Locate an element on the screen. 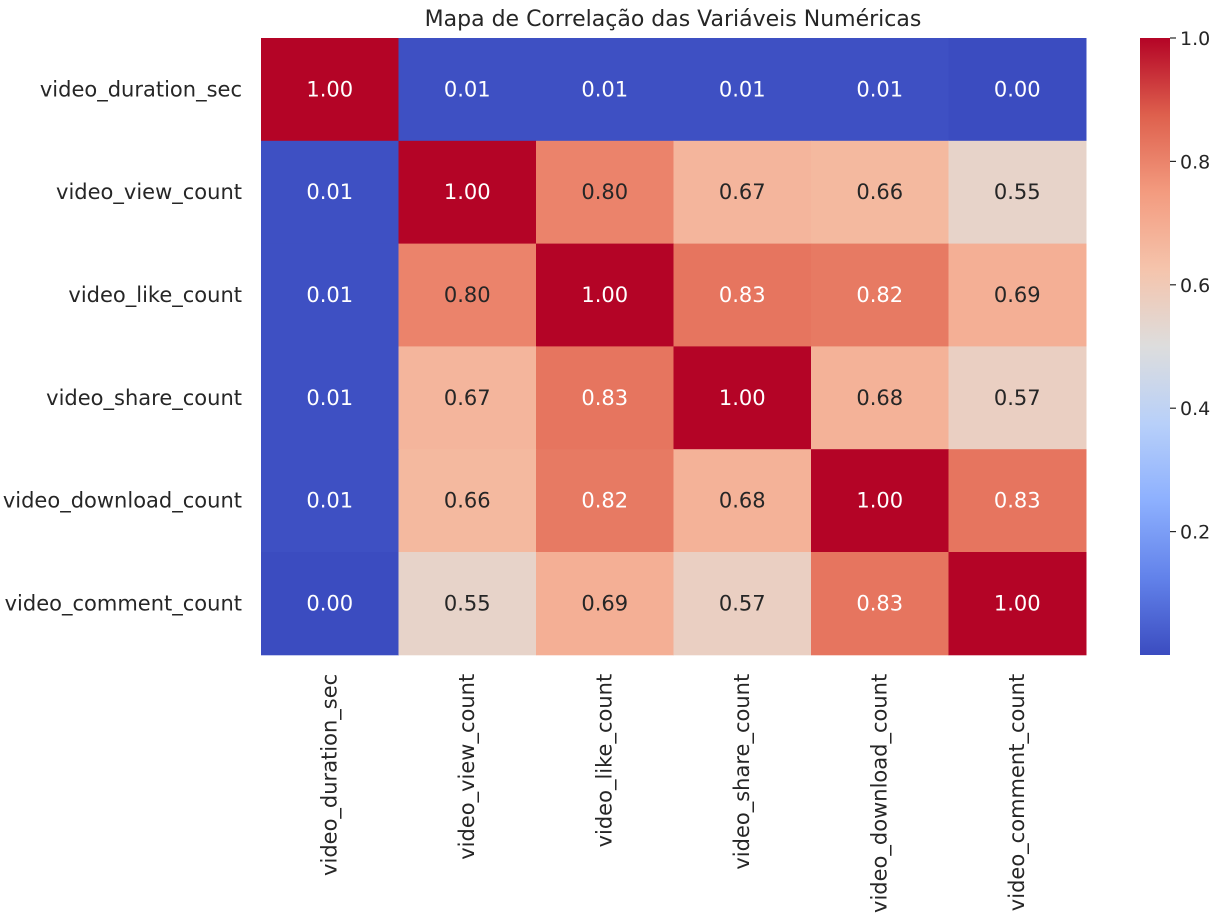 Image resolution: width=1226 pixels, height=914 pixels. cell-value-label-r3-c5: 0.57 is located at coordinates (1017, 398).